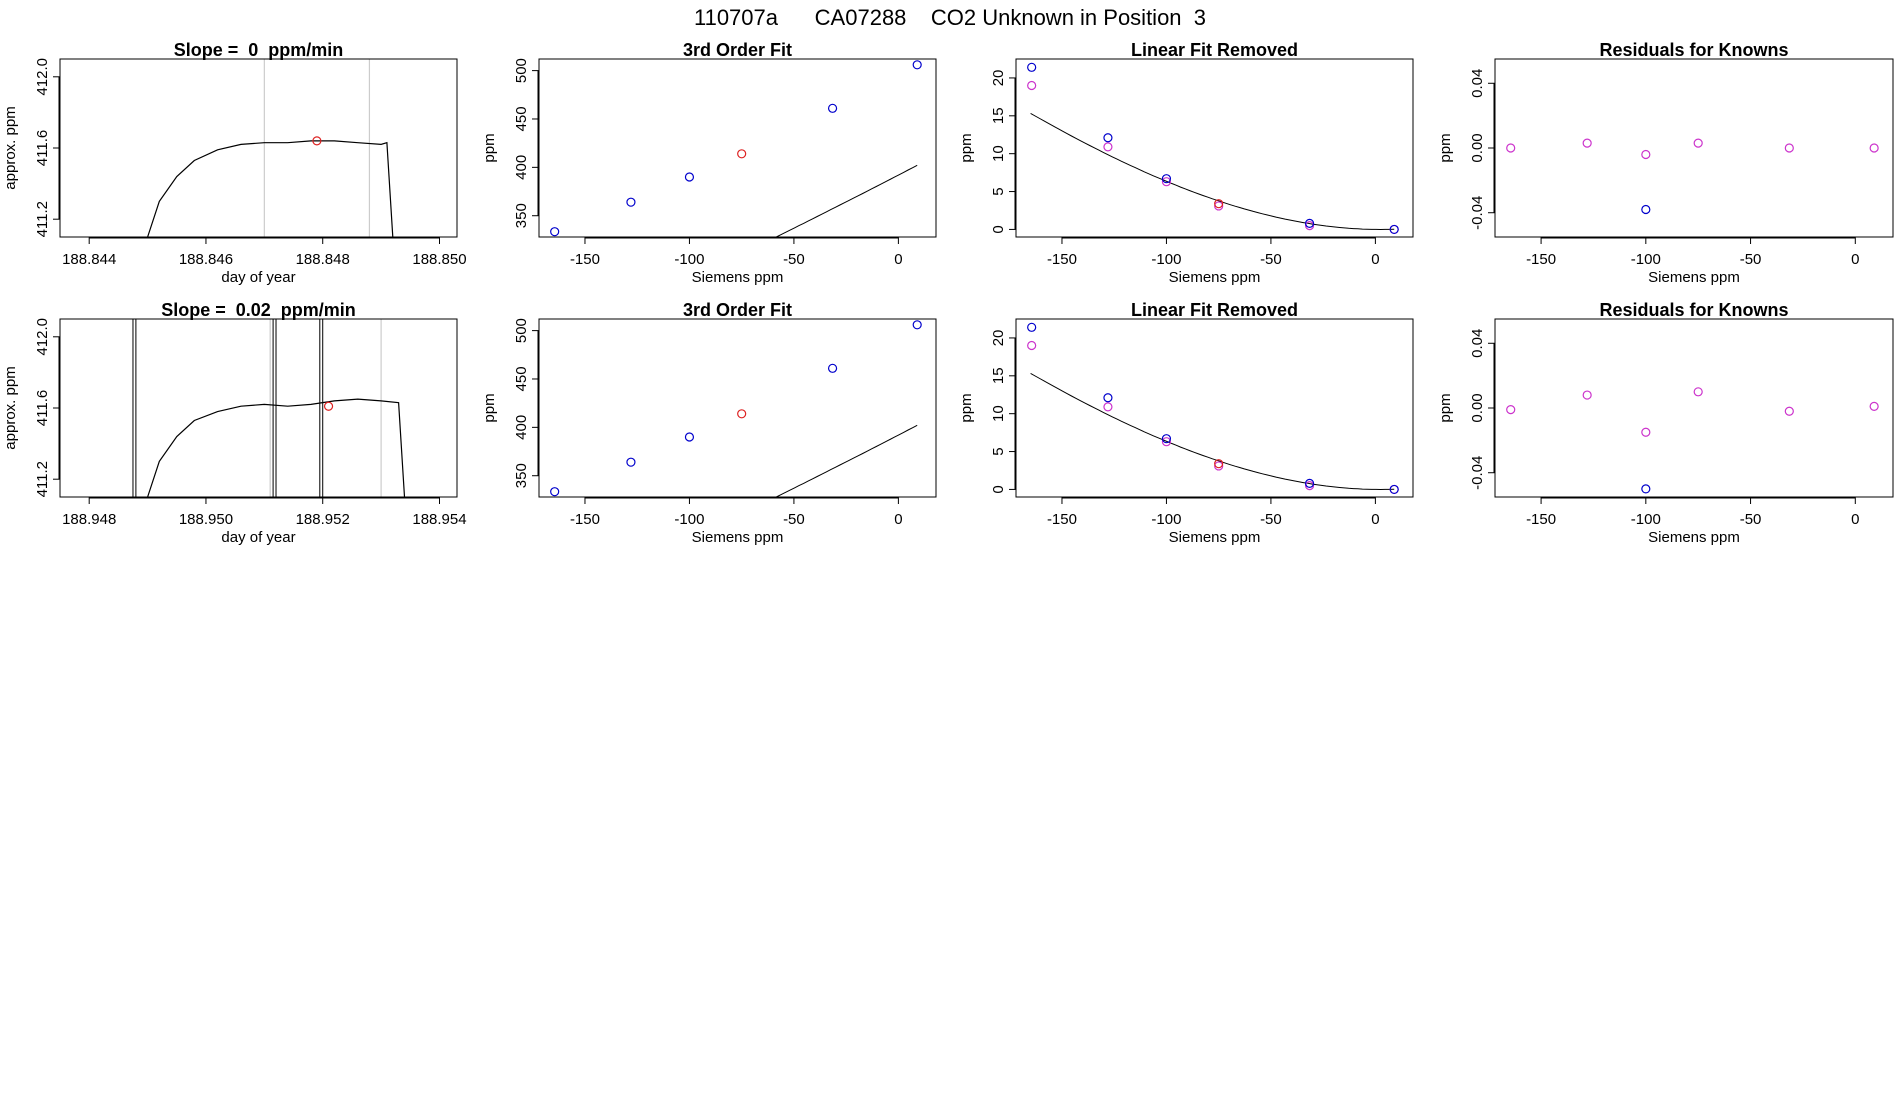 The height and width of the screenshot is (1105, 1900). I want to click on x-tick-label: 188.952, so click(323, 519).